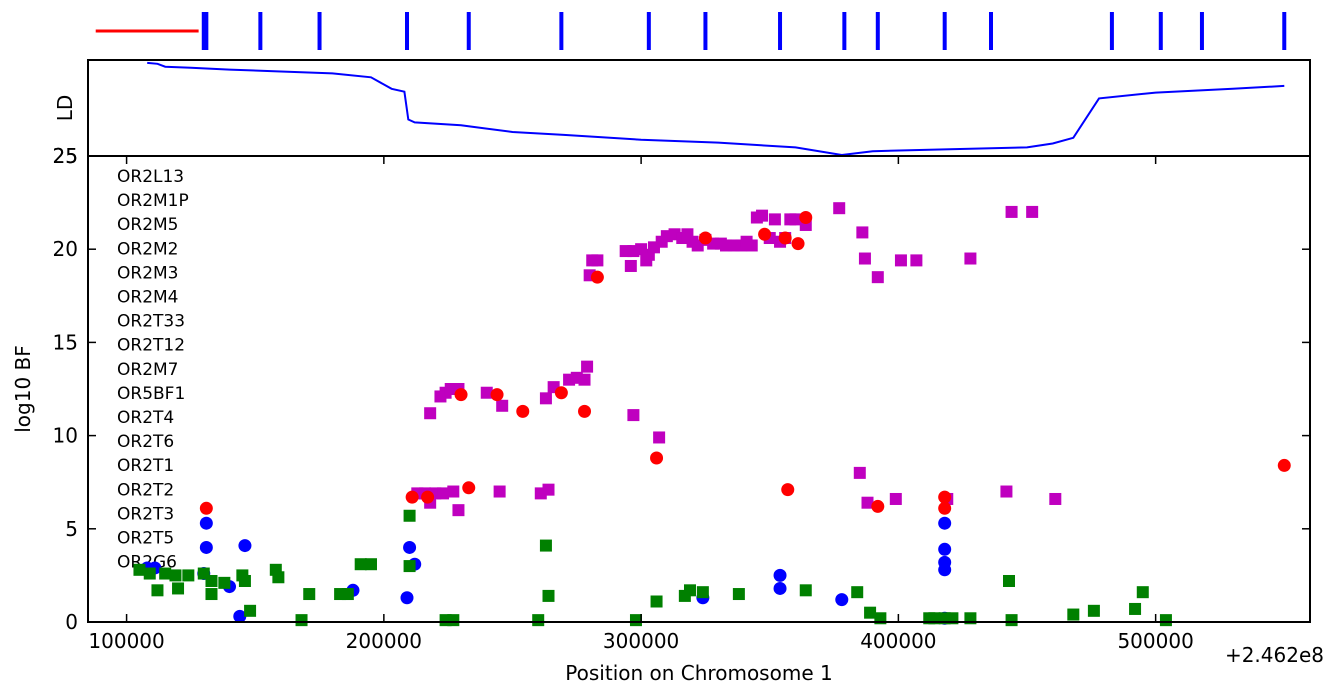 Image resolution: width=1336 pixels, height=689 pixels. Describe the element at coordinates (145, 514) in the screenshot. I see `gene-label: OR2T3` at that location.